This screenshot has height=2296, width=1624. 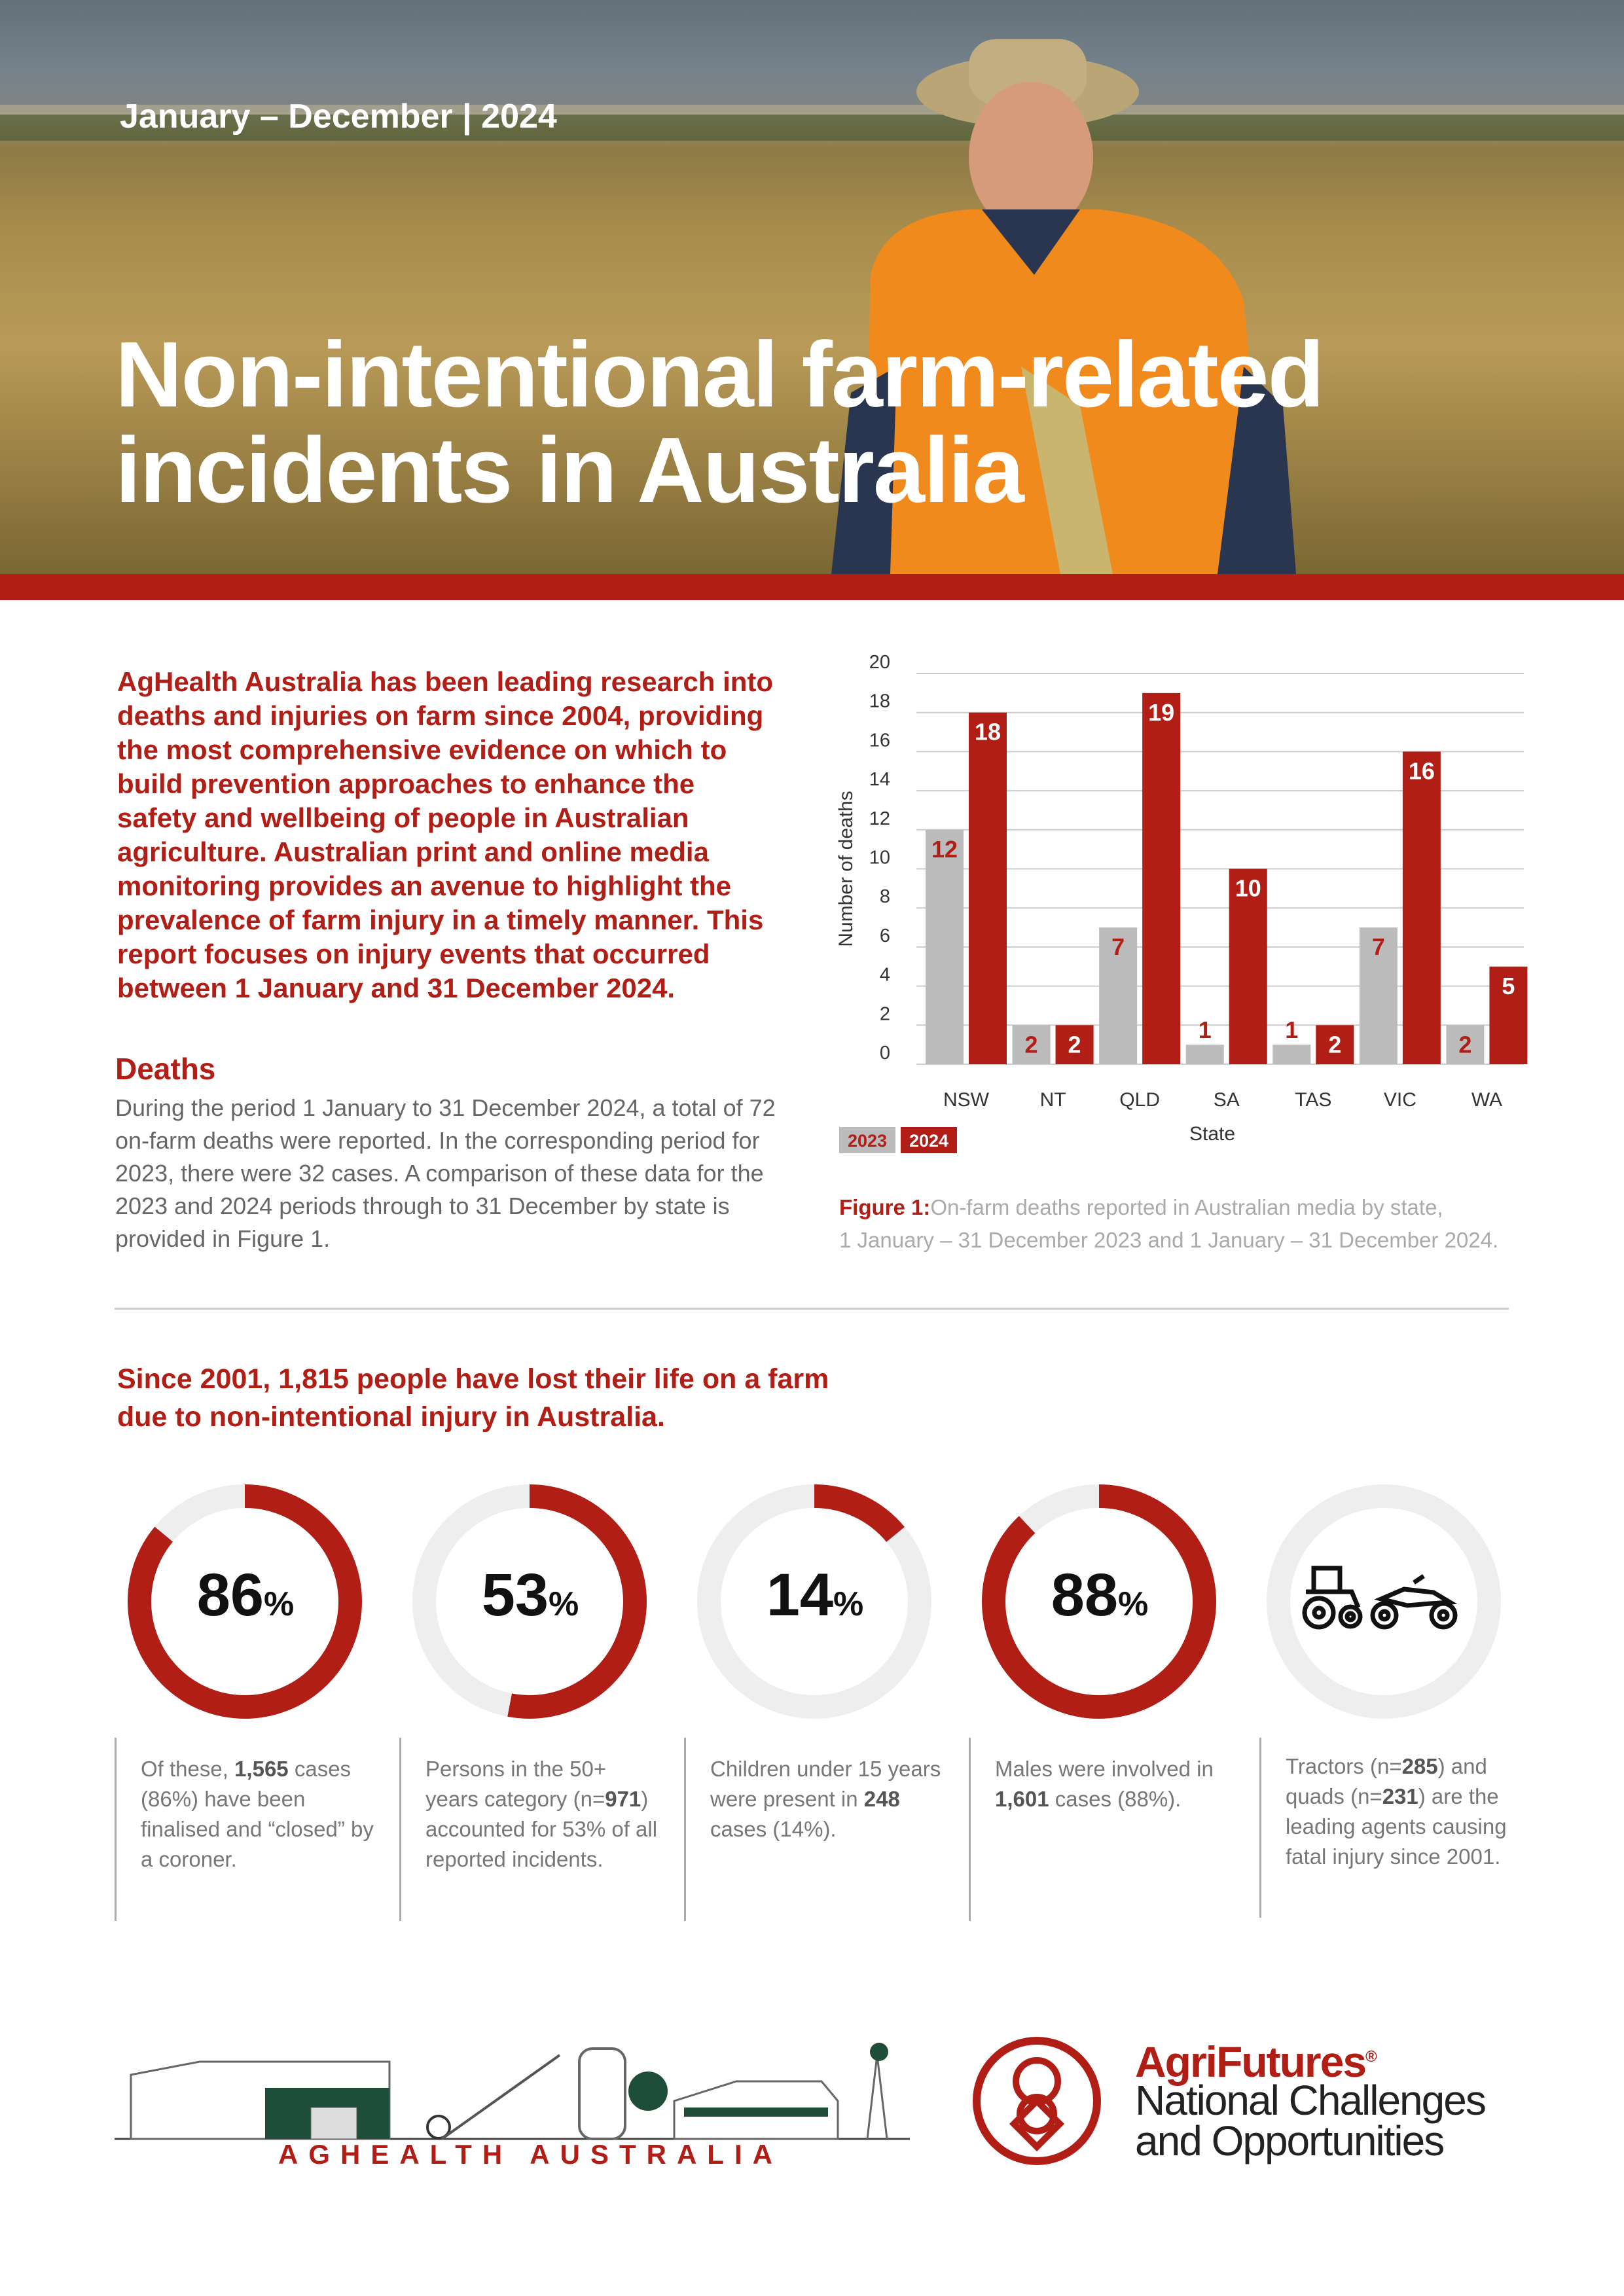 I want to click on bar-WA-2023, so click(x=1465, y=1044).